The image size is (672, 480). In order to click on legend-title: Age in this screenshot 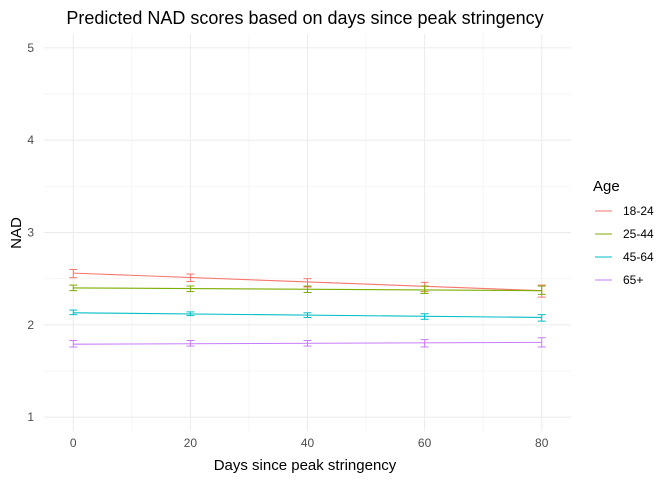, I will do `click(606, 186)`.